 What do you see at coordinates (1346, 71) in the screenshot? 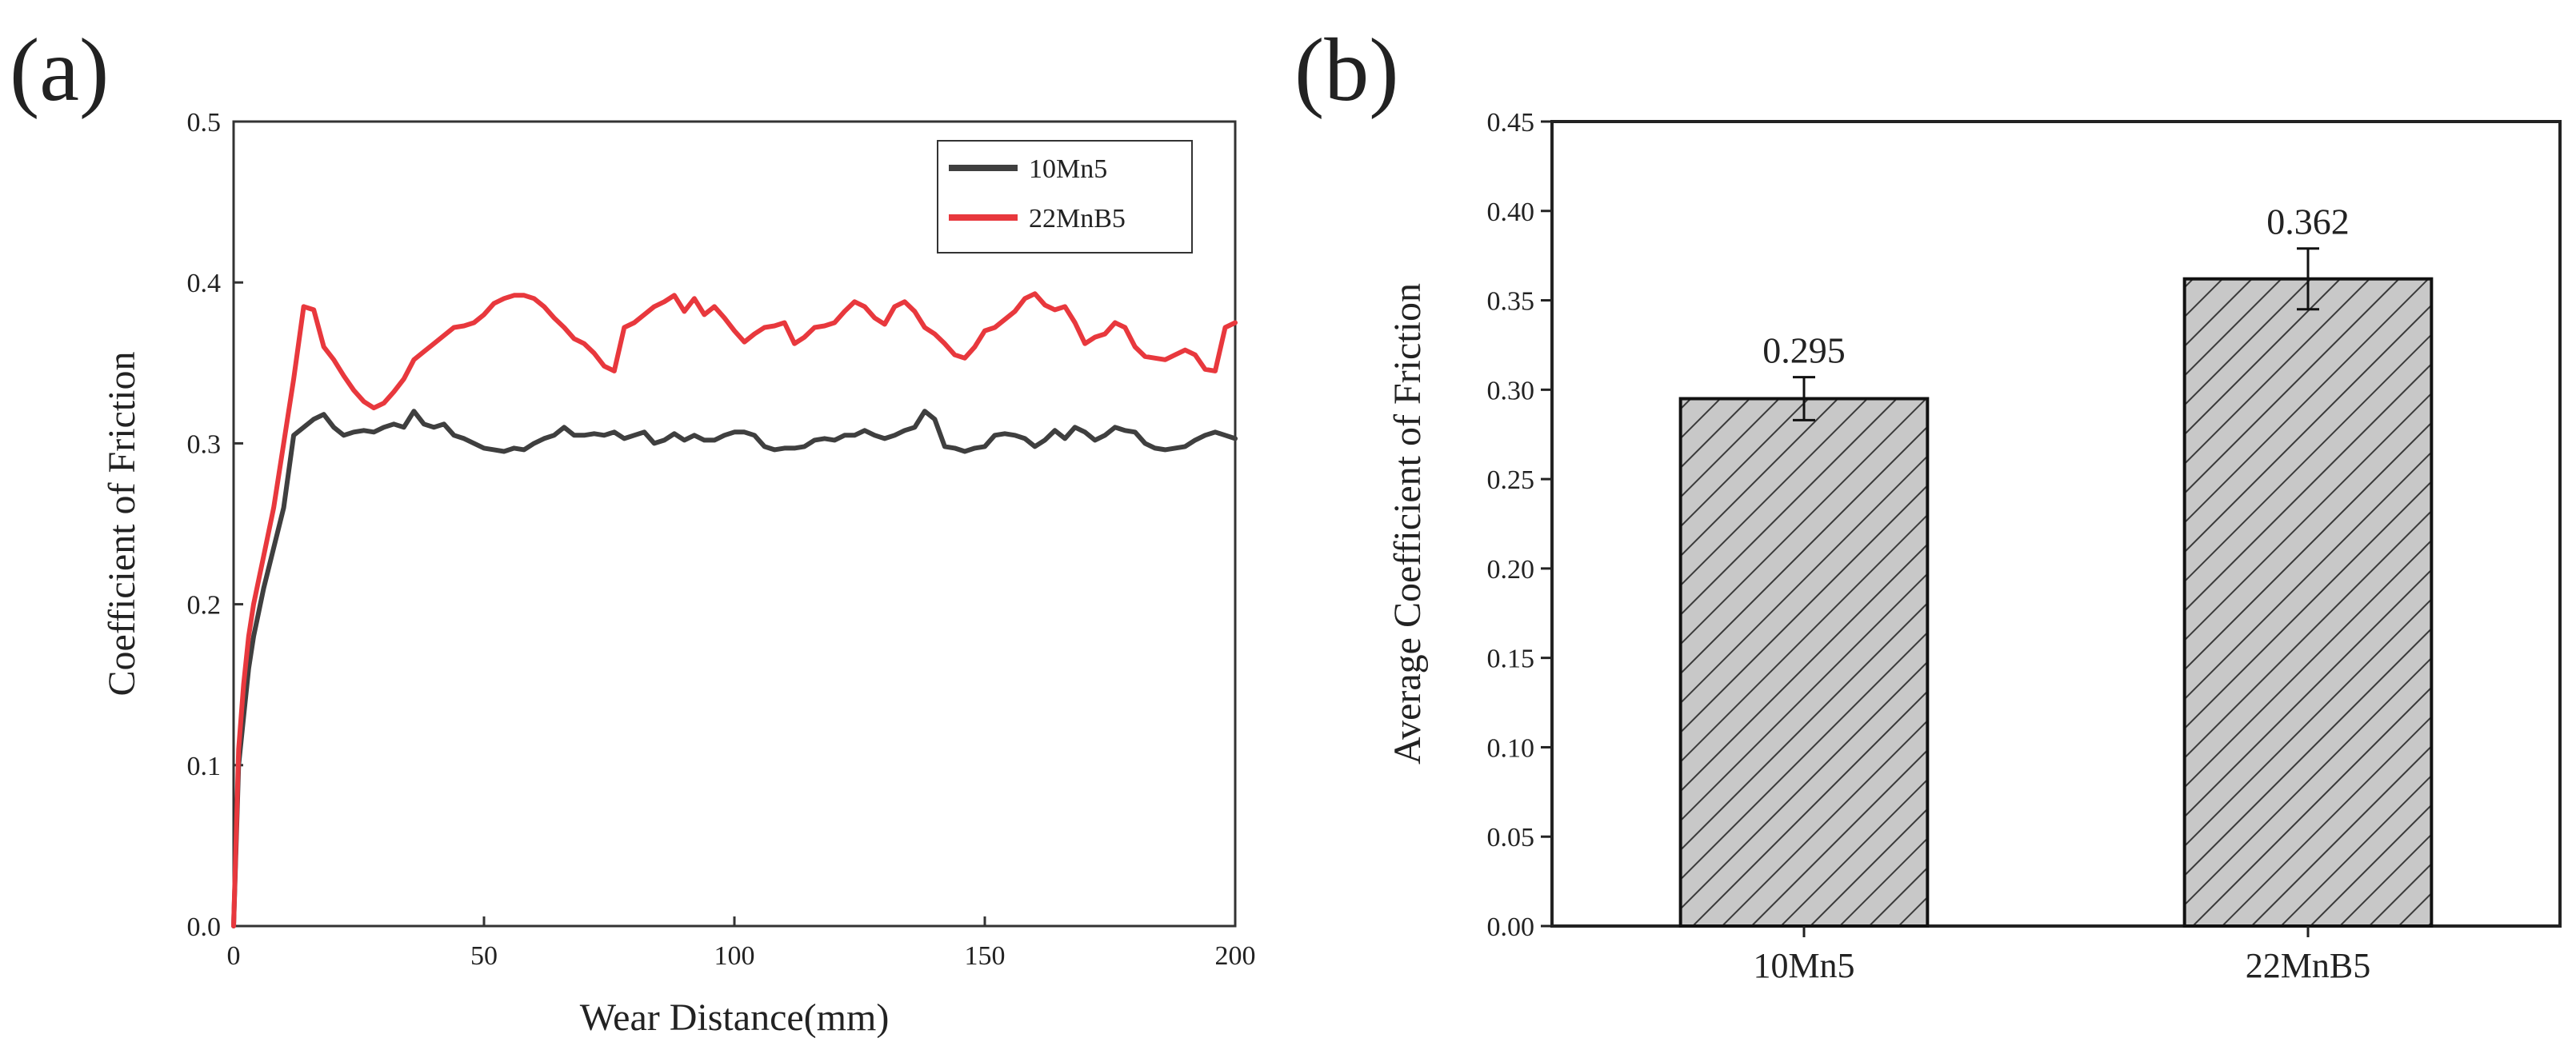
I see `panel-b-label: (b)` at bounding box center [1346, 71].